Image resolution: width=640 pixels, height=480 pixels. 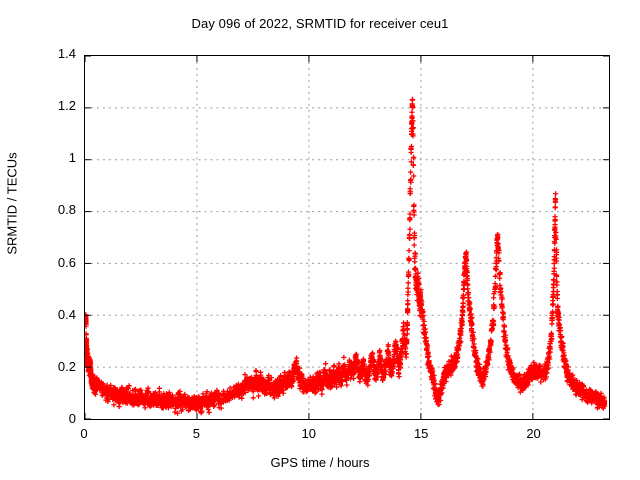 I want to click on y-tick-label: 1, so click(x=72, y=158).